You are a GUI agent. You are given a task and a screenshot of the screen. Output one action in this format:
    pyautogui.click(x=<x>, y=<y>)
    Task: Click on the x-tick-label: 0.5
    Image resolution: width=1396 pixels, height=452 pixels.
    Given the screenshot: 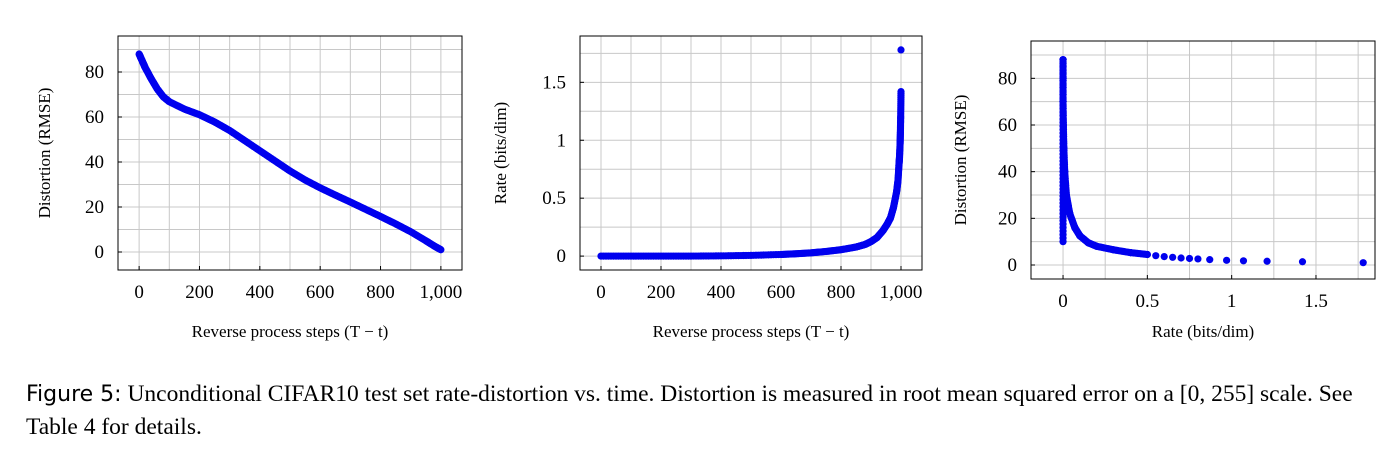 What is the action you would take?
    pyautogui.click(x=1147, y=301)
    